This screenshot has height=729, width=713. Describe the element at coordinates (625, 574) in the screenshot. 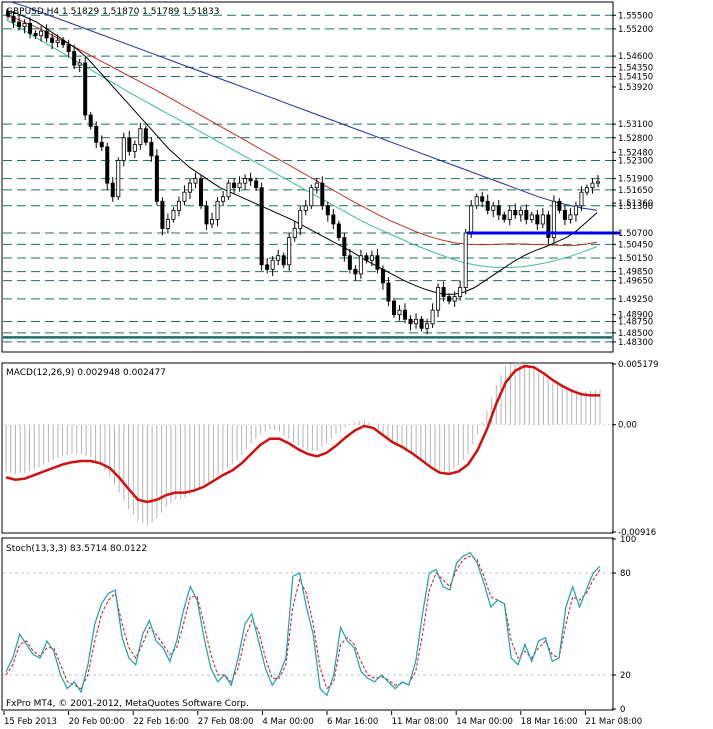

I see `stoch-tick-label: 80` at that location.